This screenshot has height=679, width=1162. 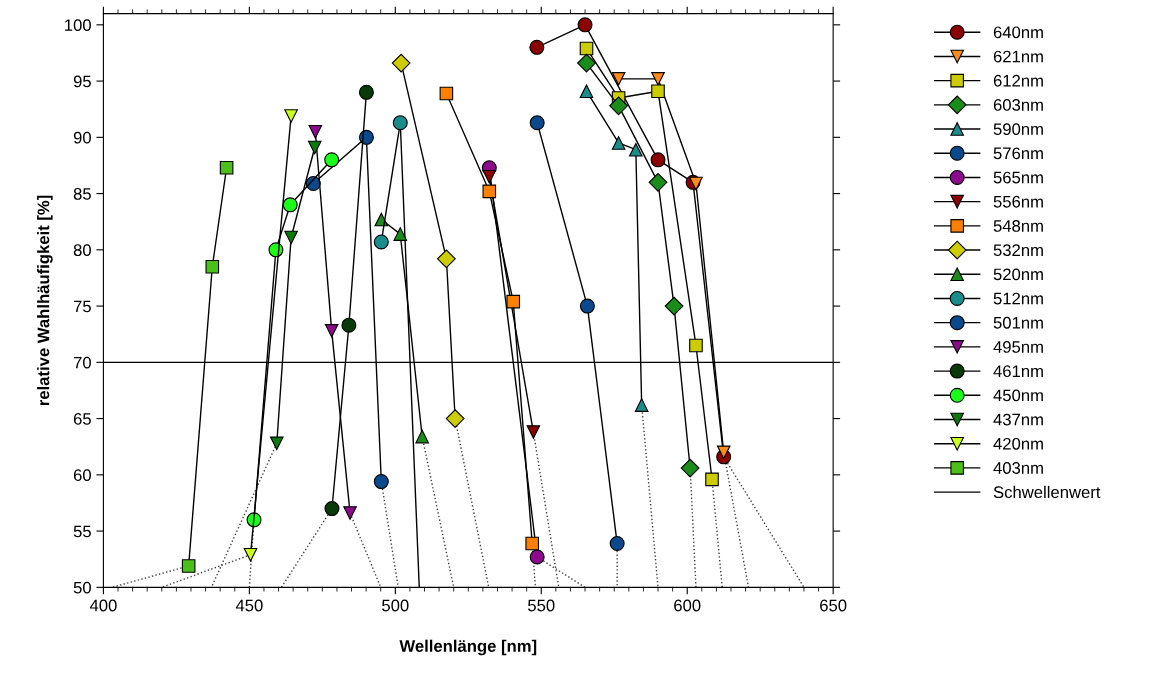 What do you see at coordinates (82, 418) in the screenshot?
I see `y-tick-label: 65` at bounding box center [82, 418].